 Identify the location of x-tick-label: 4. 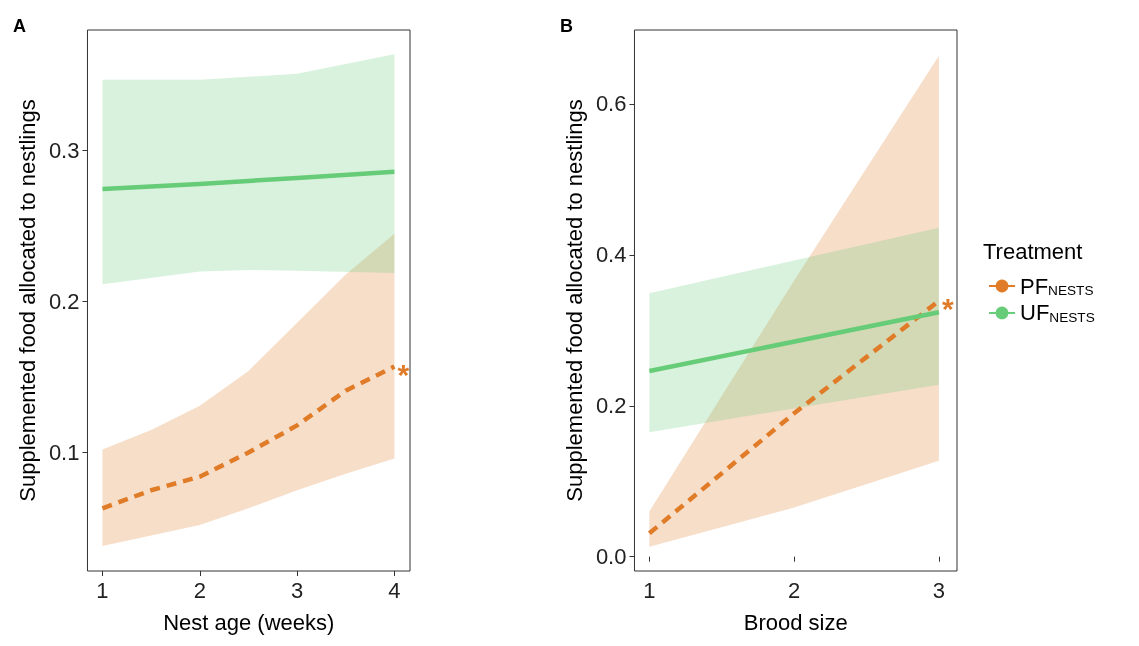
(394, 590).